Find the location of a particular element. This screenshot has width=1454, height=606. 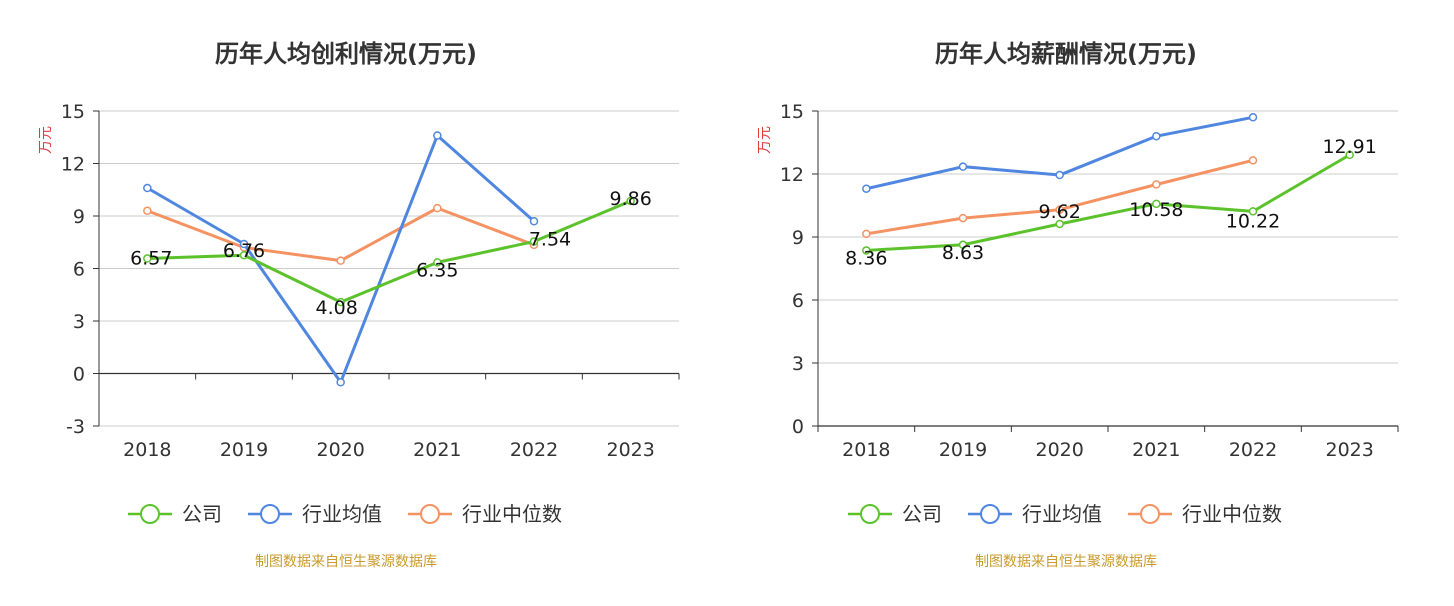

source-note: 制图数据来自恒生聚源数据库 is located at coordinates (1066, 562).